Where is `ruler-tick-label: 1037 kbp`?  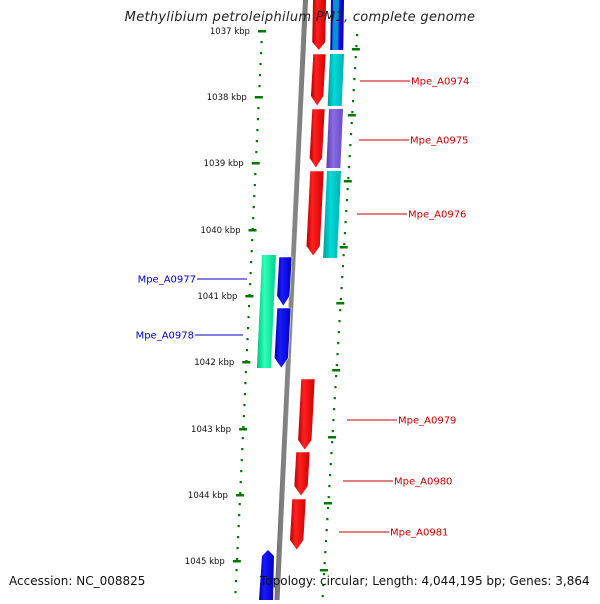
ruler-tick-label: 1037 kbp is located at coordinates (230, 32).